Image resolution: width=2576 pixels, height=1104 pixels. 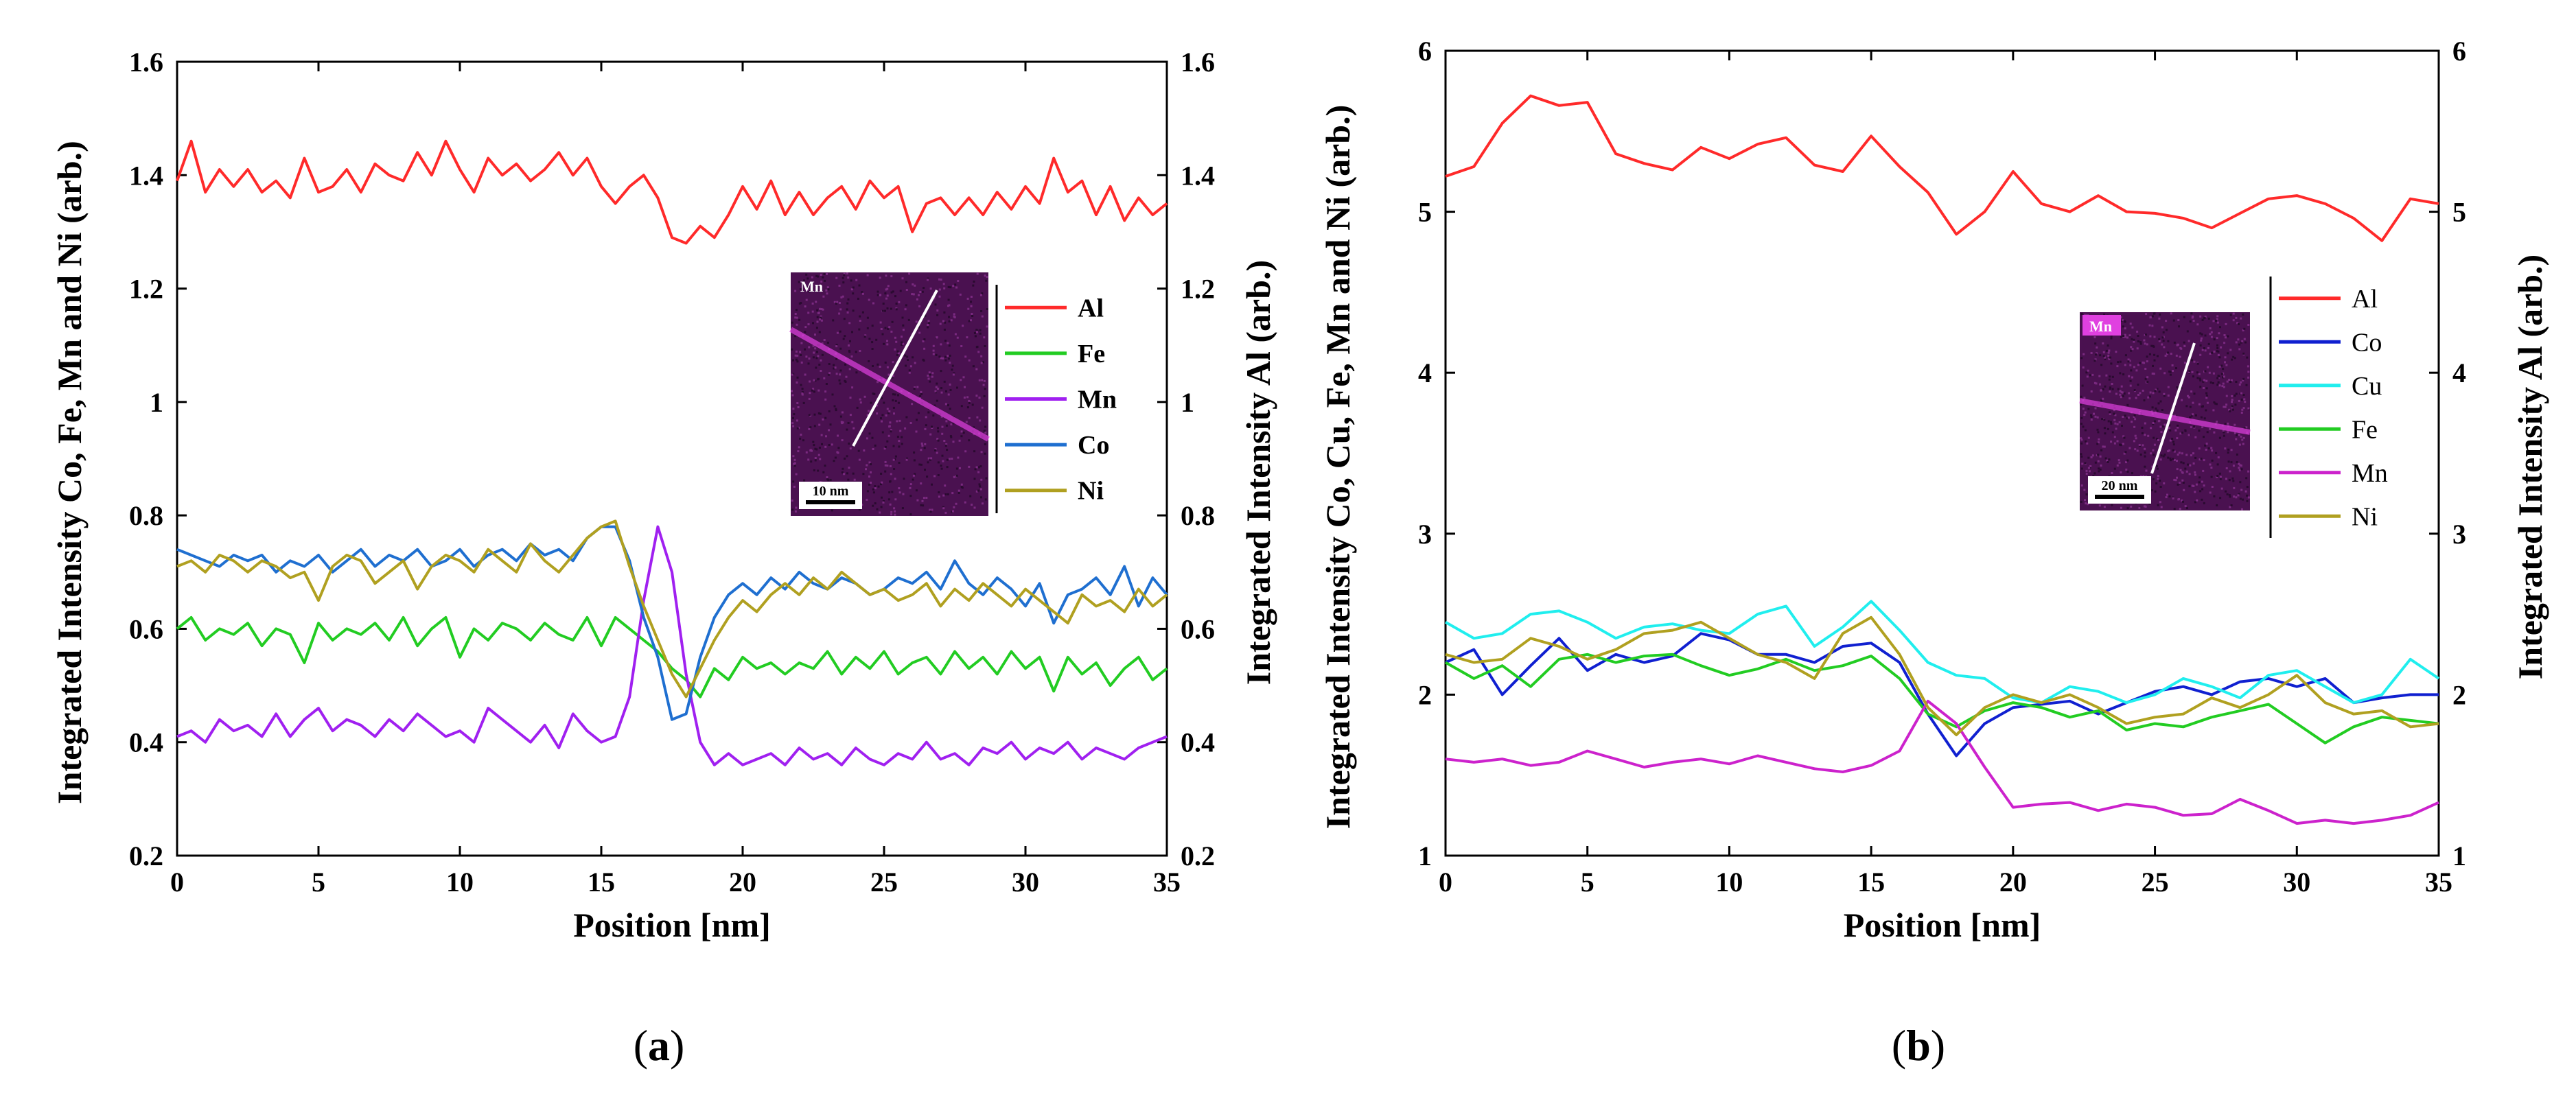 I want to click on panel-a-y-tick-label-left: 1.6, so click(x=146, y=62).